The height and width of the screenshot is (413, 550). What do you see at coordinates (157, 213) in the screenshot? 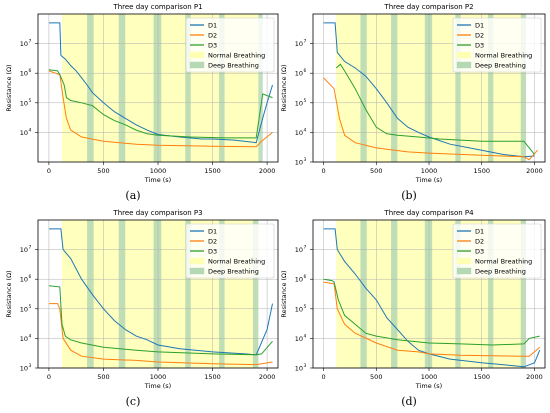
I see `chart-title: Three day comparison P3` at bounding box center [157, 213].